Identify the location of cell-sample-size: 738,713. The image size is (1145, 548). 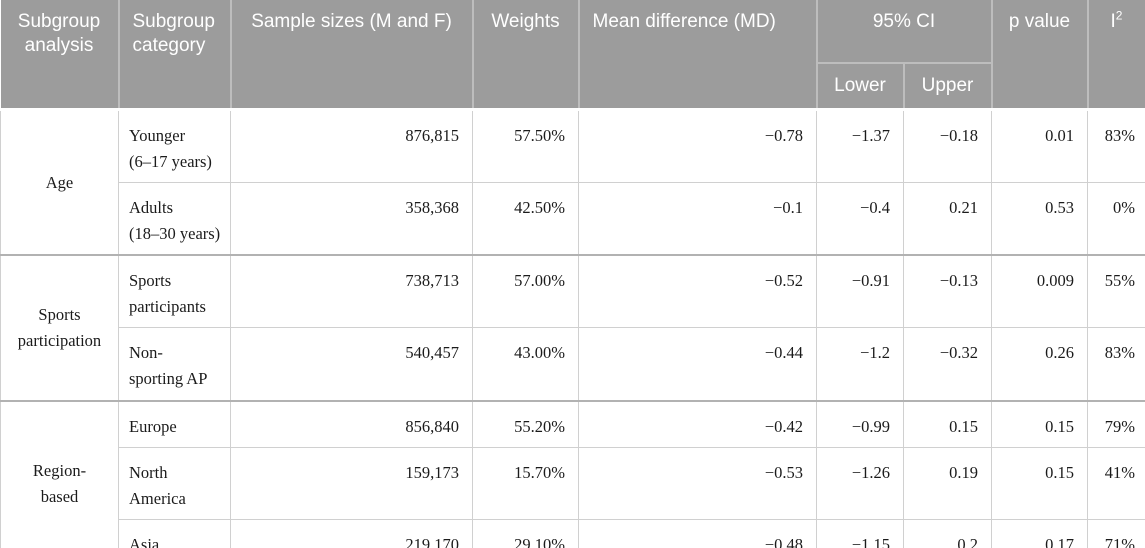
(351, 291).